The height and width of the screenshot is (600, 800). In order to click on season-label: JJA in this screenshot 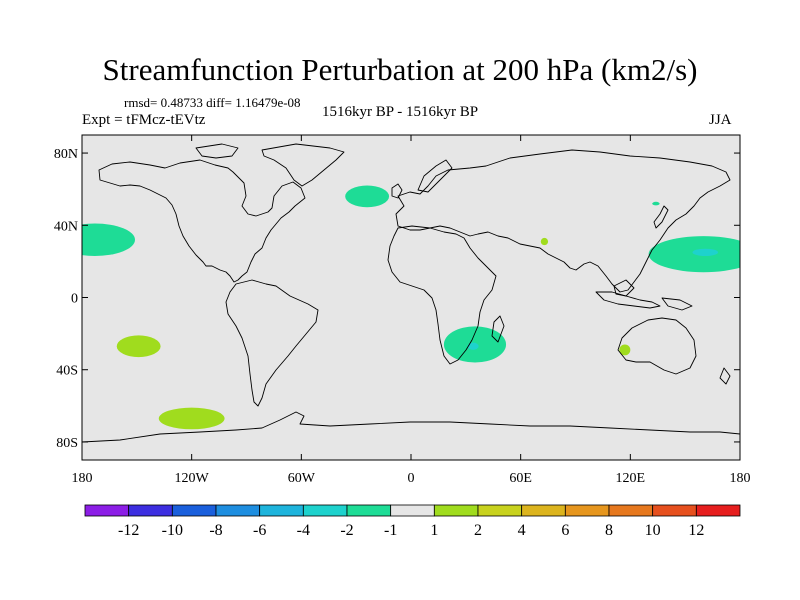, I will do `click(720, 120)`.